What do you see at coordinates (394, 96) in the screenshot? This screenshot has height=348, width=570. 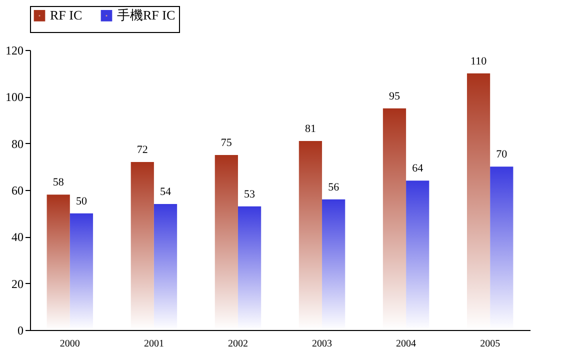 I see `data-label: 95` at bounding box center [394, 96].